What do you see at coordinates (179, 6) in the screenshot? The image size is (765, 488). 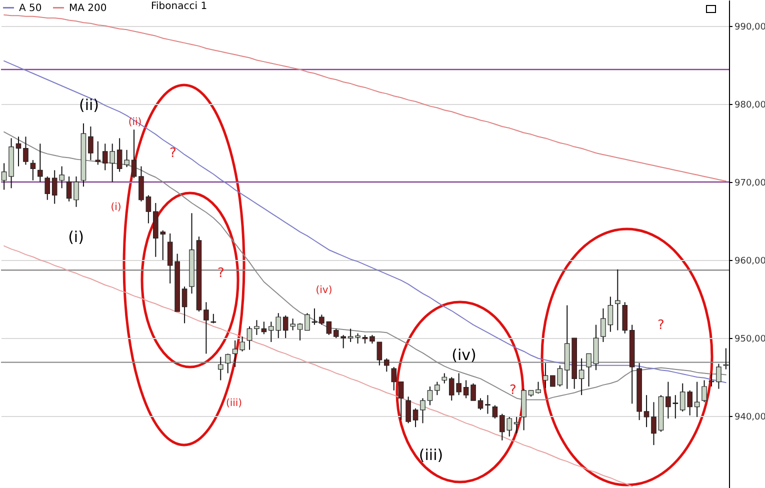 I see `annotation: Fibonacci 1` at bounding box center [179, 6].